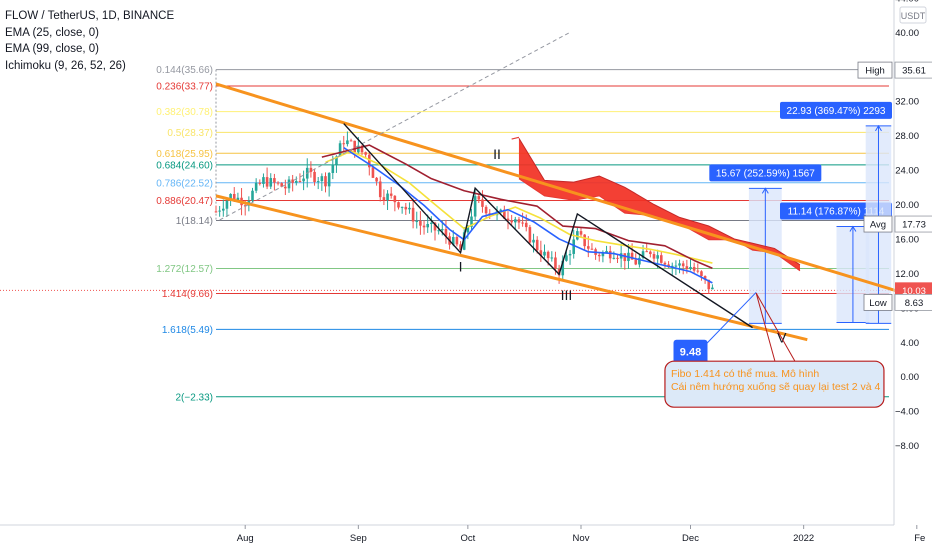 This screenshot has height=550, width=932. Describe the element at coordinates (184, 201) in the screenshot. I see `fib-level-label: 0.886(20.47)` at that location.